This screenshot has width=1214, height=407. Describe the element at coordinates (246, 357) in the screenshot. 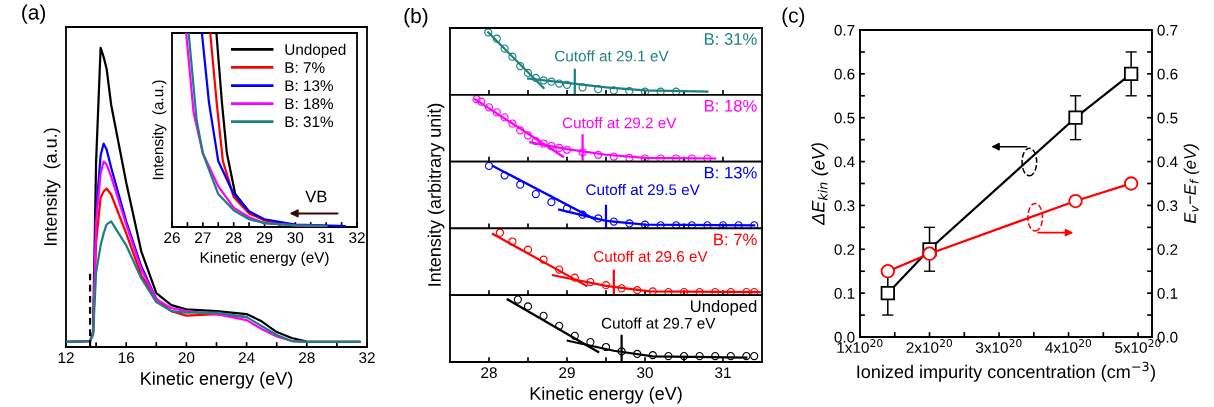

I see `x-tick-label: 24` at that location.